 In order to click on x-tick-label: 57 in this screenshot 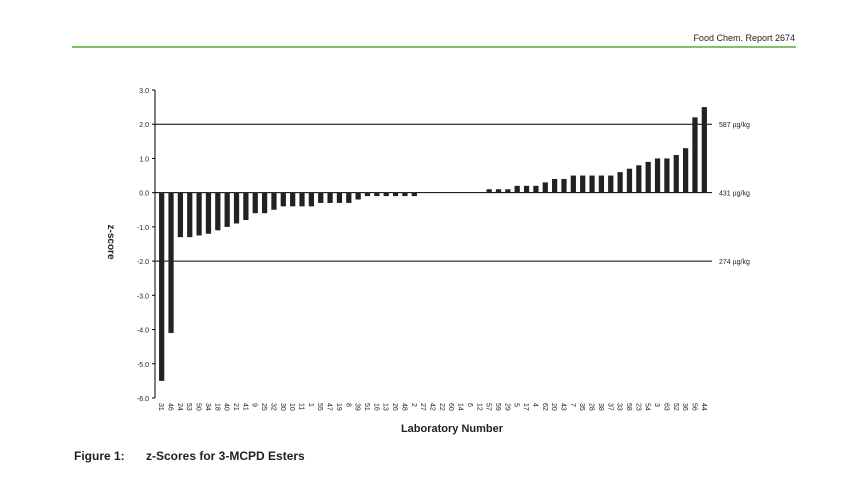, I will do `click(488, 407)`.